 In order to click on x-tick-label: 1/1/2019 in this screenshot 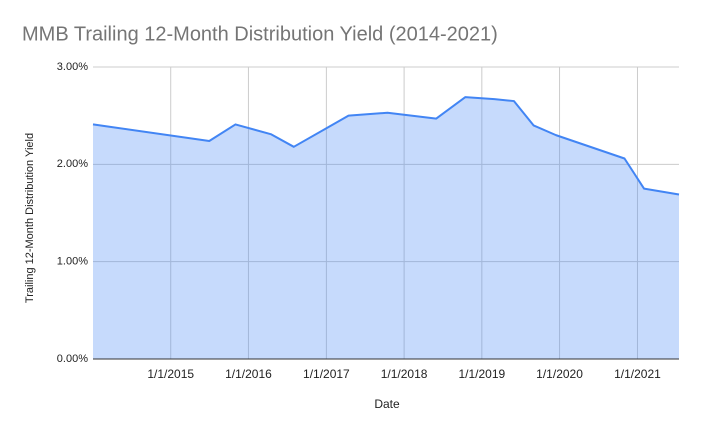, I will do `click(481, 374)`.